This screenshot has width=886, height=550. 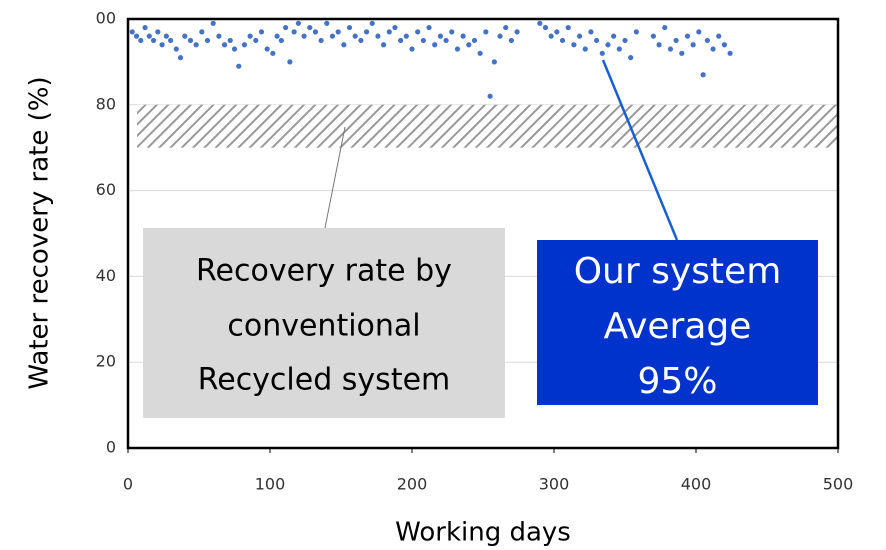 I want to click on y-tick-label: 0, so click(x=111, y=447).